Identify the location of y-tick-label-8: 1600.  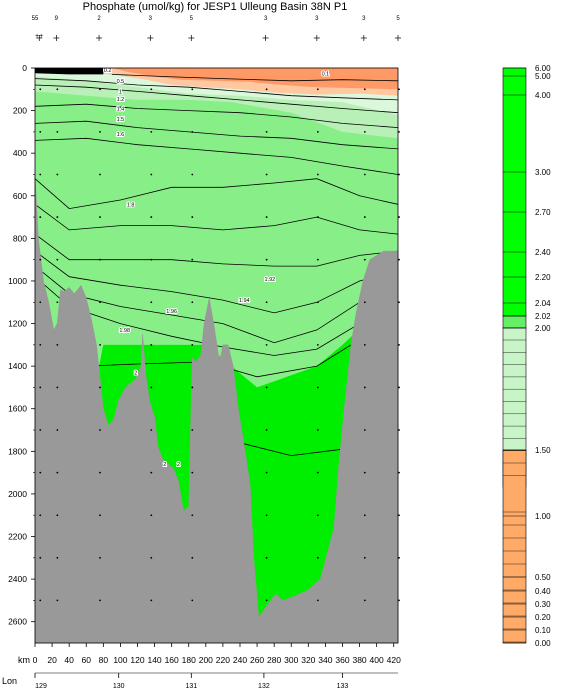
(17, 409).